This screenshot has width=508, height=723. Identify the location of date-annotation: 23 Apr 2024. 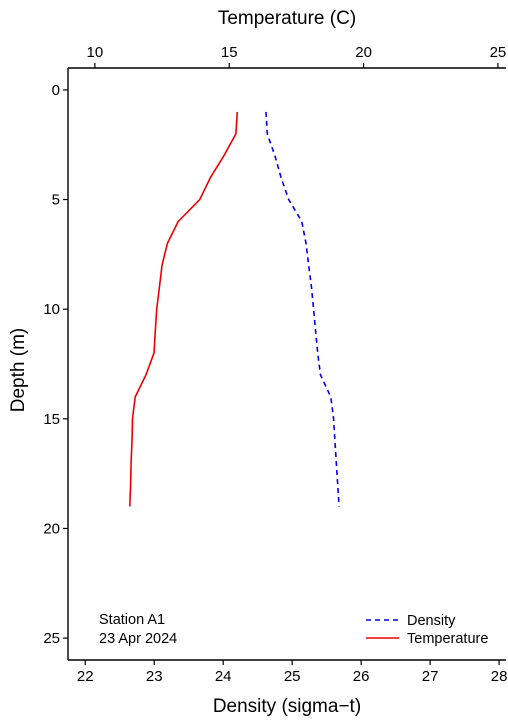
(138, 639).